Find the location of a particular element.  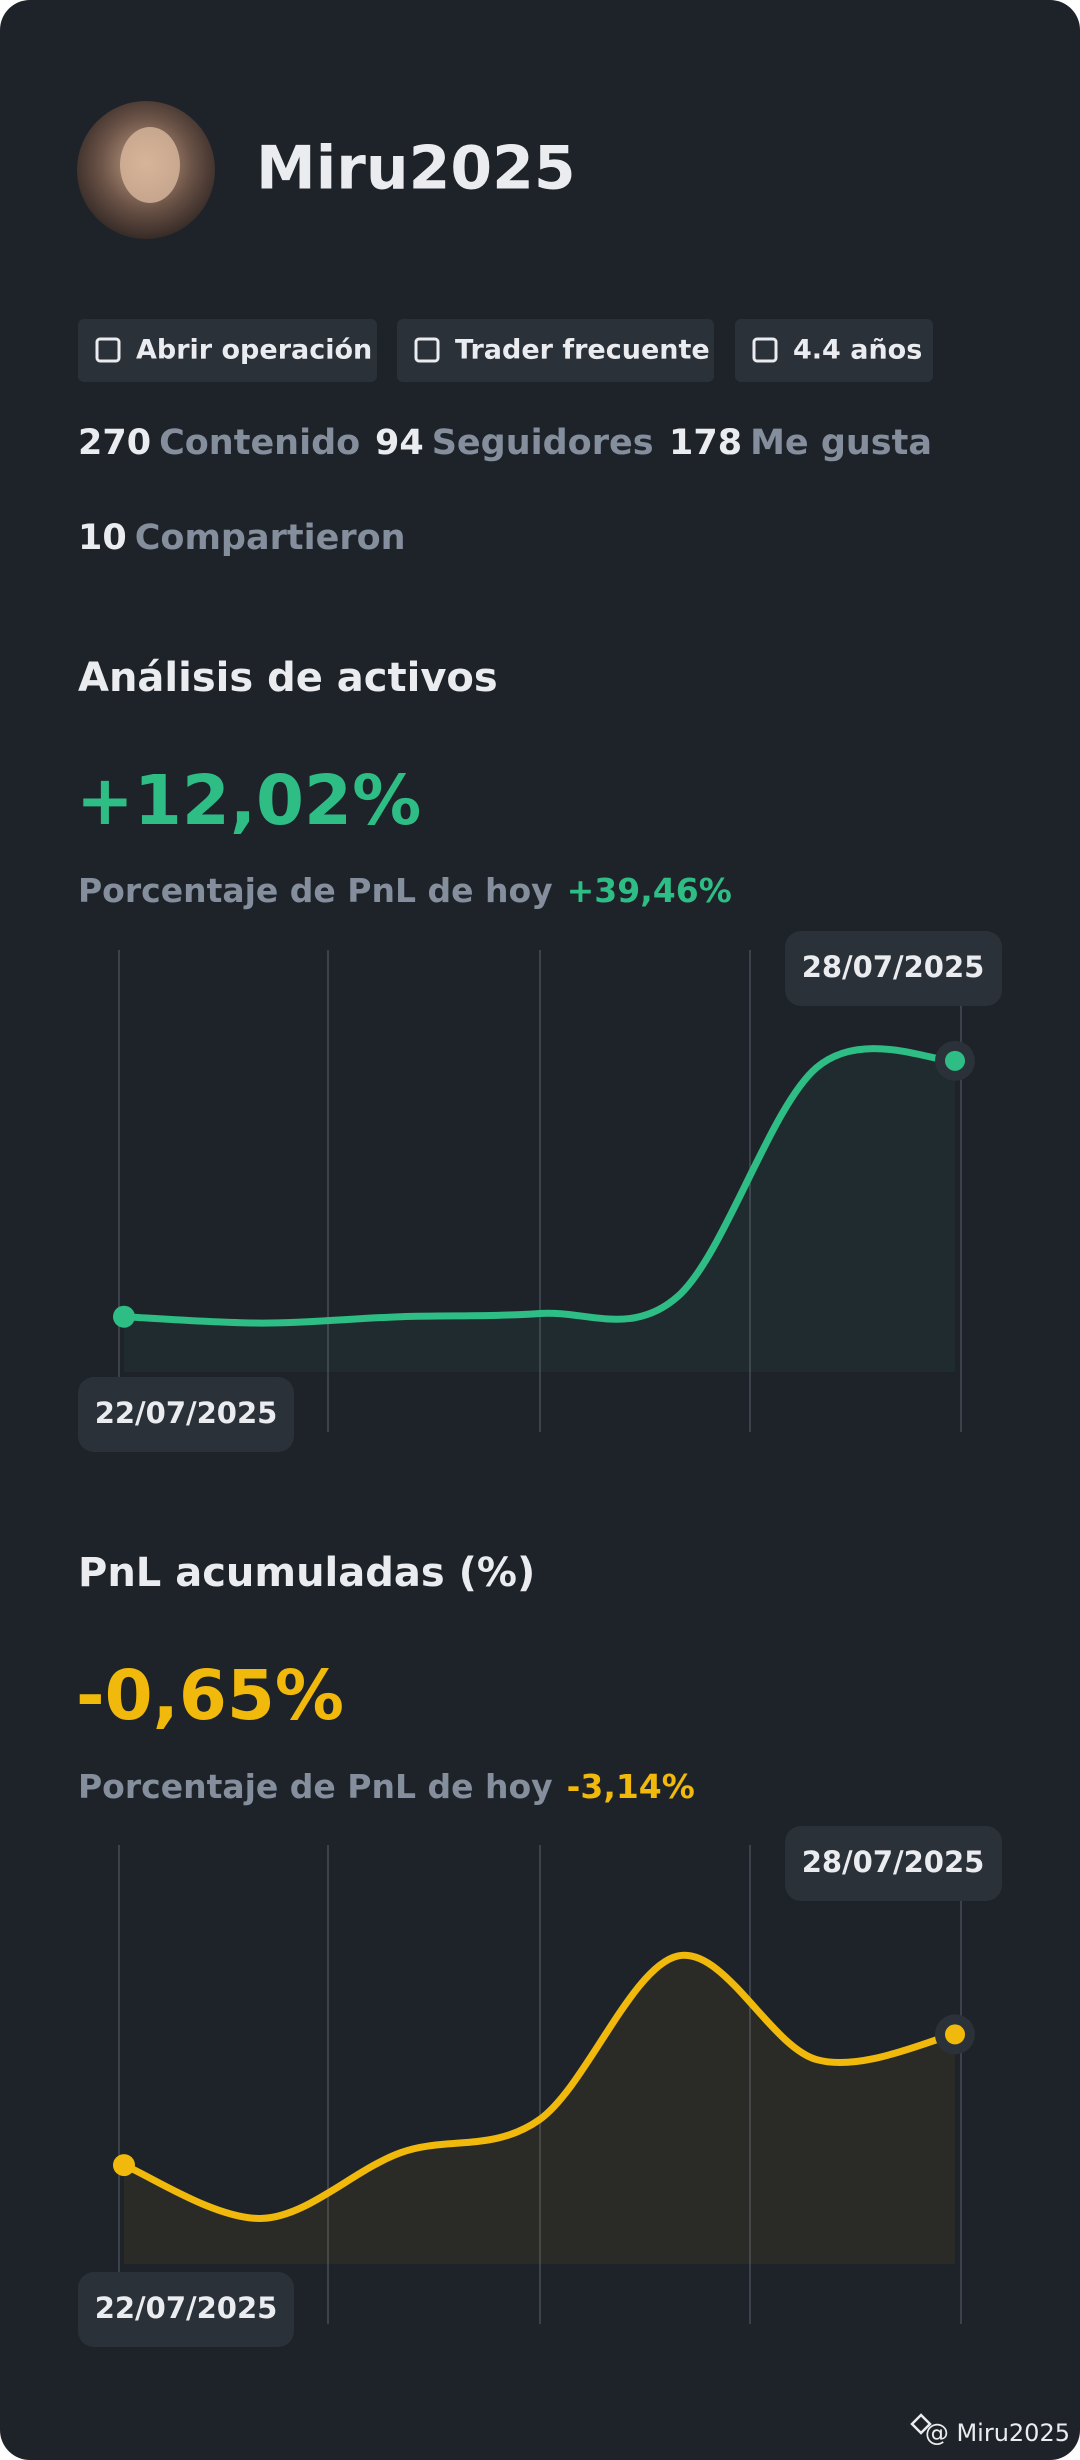

stat: 94 Seguidores is located at coordinates (514, 443).